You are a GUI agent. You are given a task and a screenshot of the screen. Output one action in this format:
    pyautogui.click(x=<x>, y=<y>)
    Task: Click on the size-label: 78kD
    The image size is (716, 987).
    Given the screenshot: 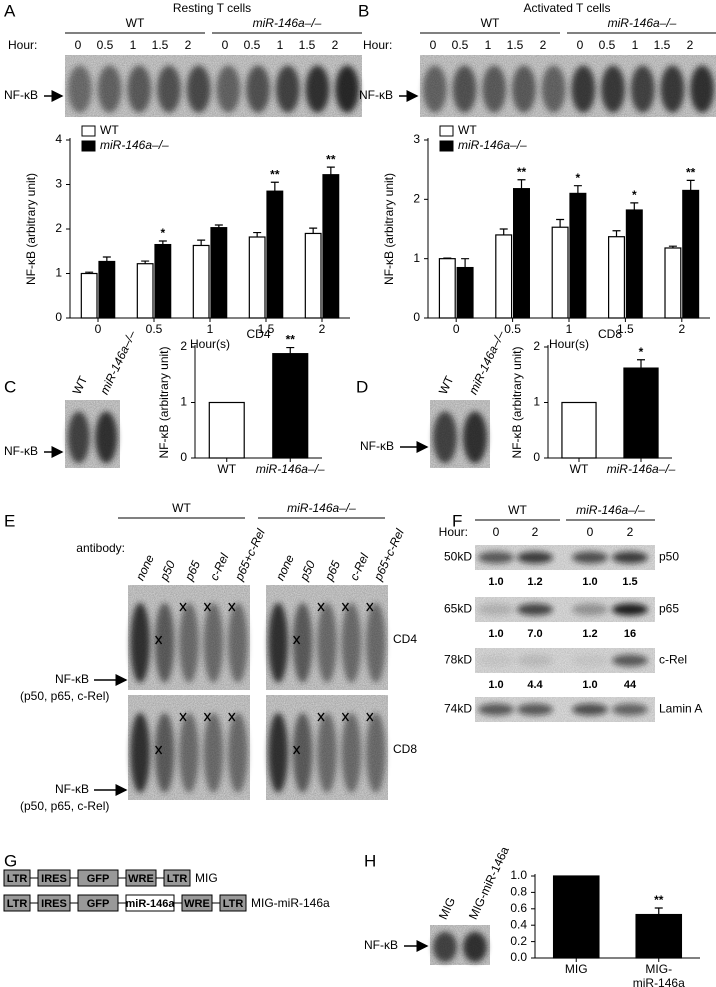 What is the action you would take?
    pyautogui.click(x=458, y=660)
    